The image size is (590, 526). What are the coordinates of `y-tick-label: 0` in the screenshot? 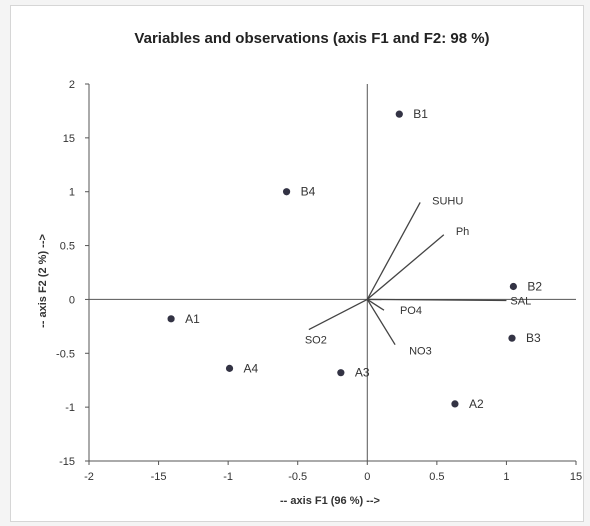 It's located at (72, 300).